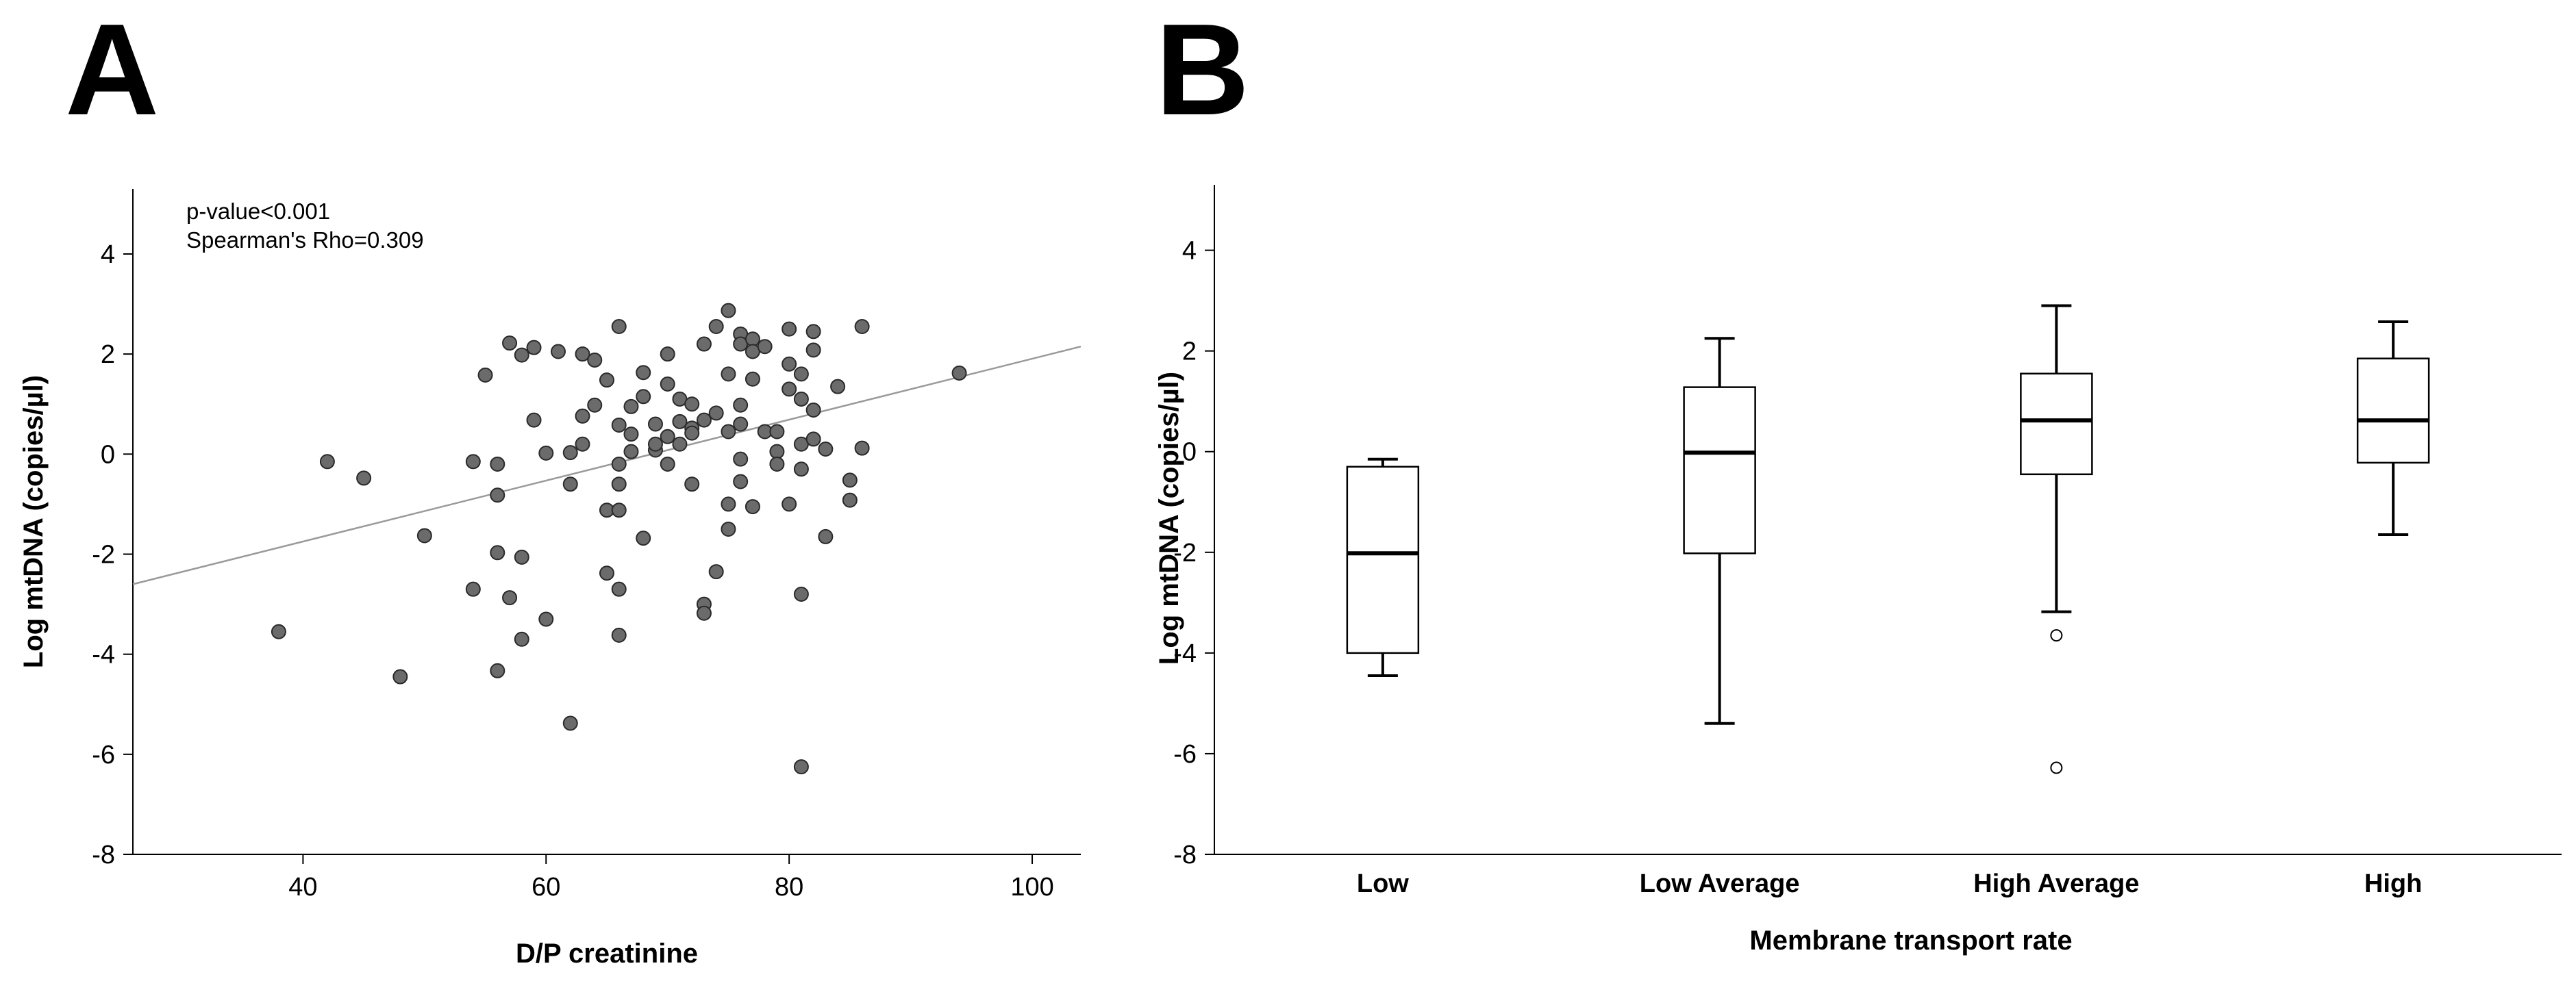 Image resolution: width=2576 pixels, height=981 pixels. I want to click on x-tick-label: 40, so click(302, 888).